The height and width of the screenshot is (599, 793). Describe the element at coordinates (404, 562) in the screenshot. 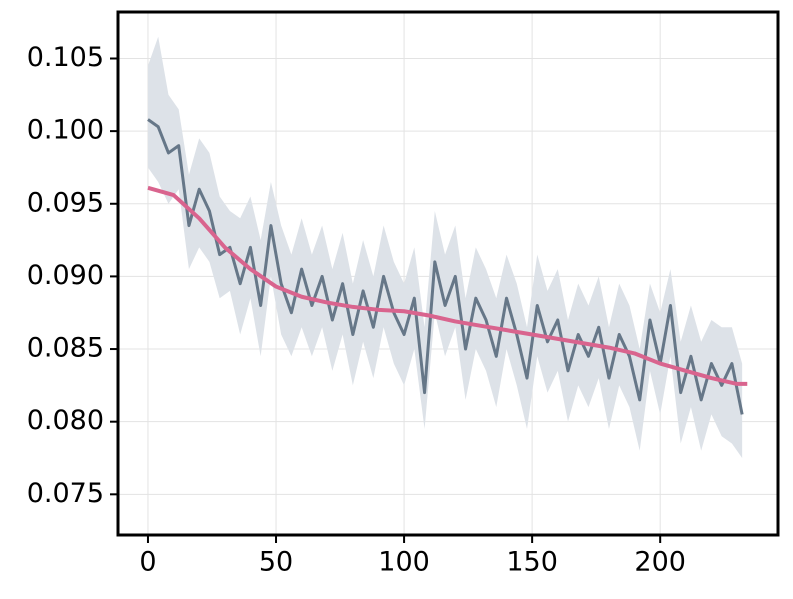

I see `x-tick-label: 100` at that location.